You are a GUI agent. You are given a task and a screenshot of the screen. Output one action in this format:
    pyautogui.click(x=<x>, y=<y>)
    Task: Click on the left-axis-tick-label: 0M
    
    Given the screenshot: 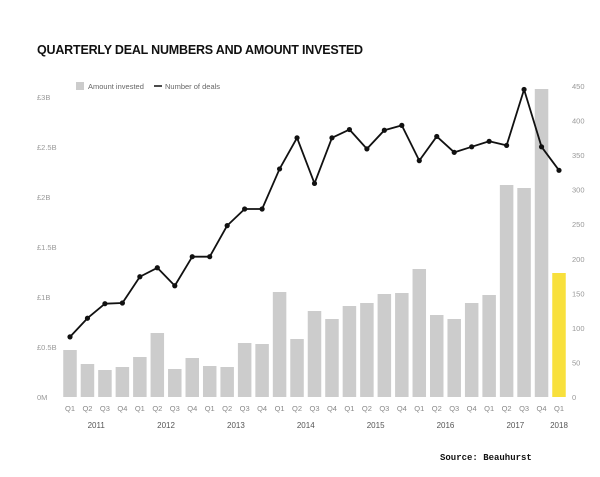 What is the action you would take?
    pyautogui.click(x=42, y=397)
    